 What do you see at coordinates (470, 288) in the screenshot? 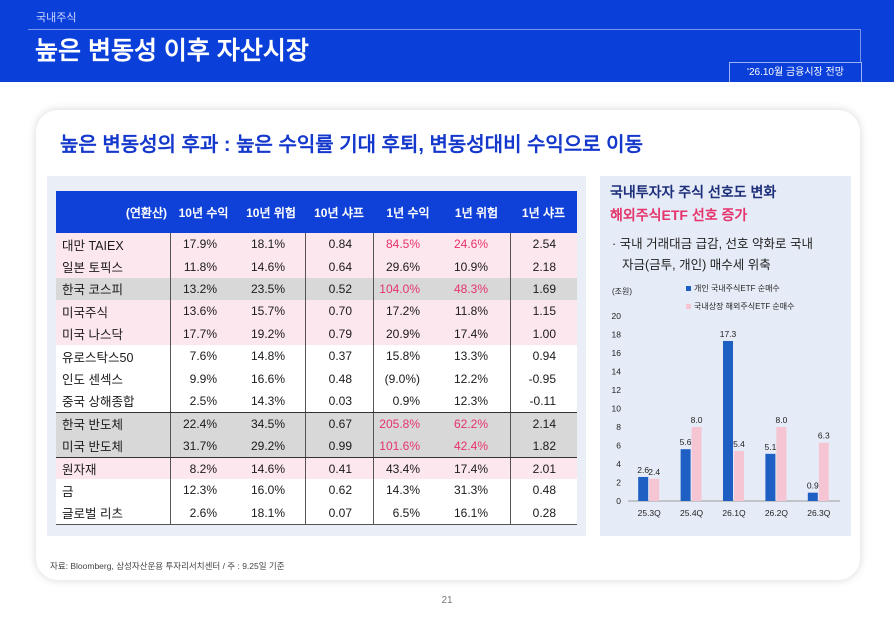
I see `table-cell: 48.3%` at bounding box center [470, 288].